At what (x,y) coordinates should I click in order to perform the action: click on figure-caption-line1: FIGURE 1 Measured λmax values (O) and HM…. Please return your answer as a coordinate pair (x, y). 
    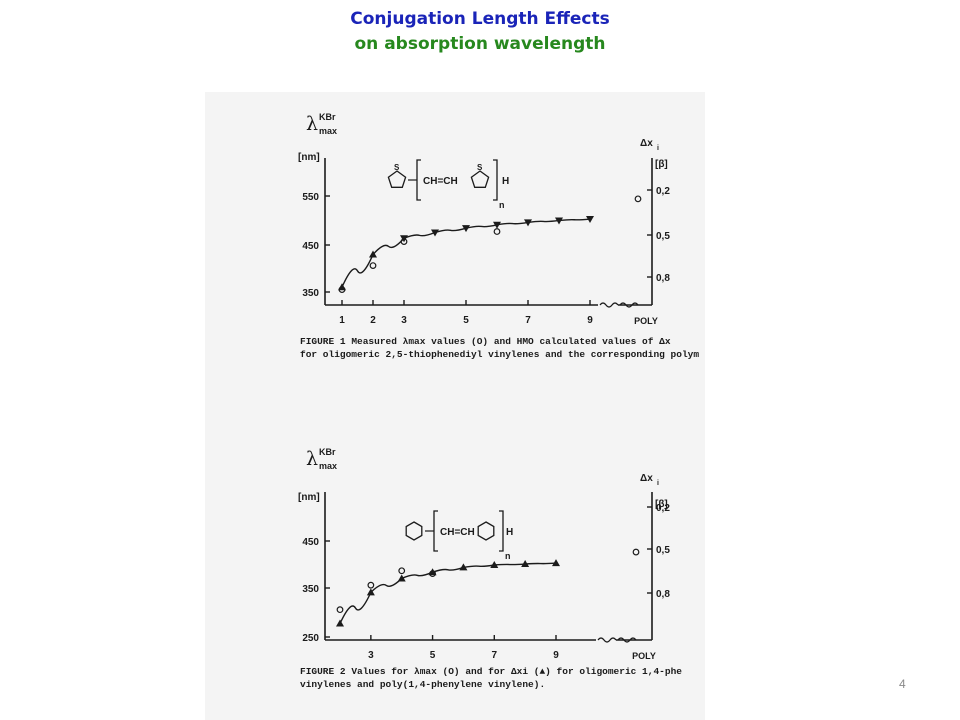
    Looking at the image, I should click on (485, 341).